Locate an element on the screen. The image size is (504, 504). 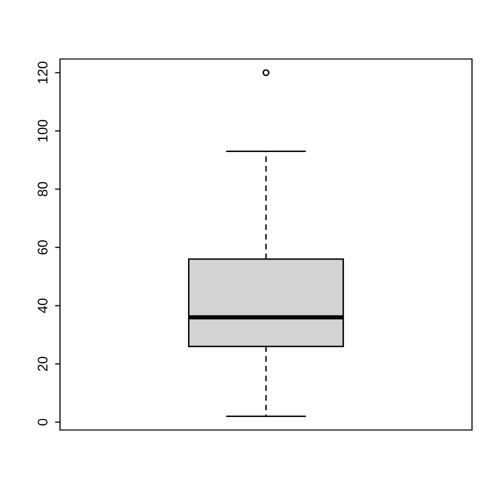
y-tick-label: 0 is located at coordinates (43, 422).